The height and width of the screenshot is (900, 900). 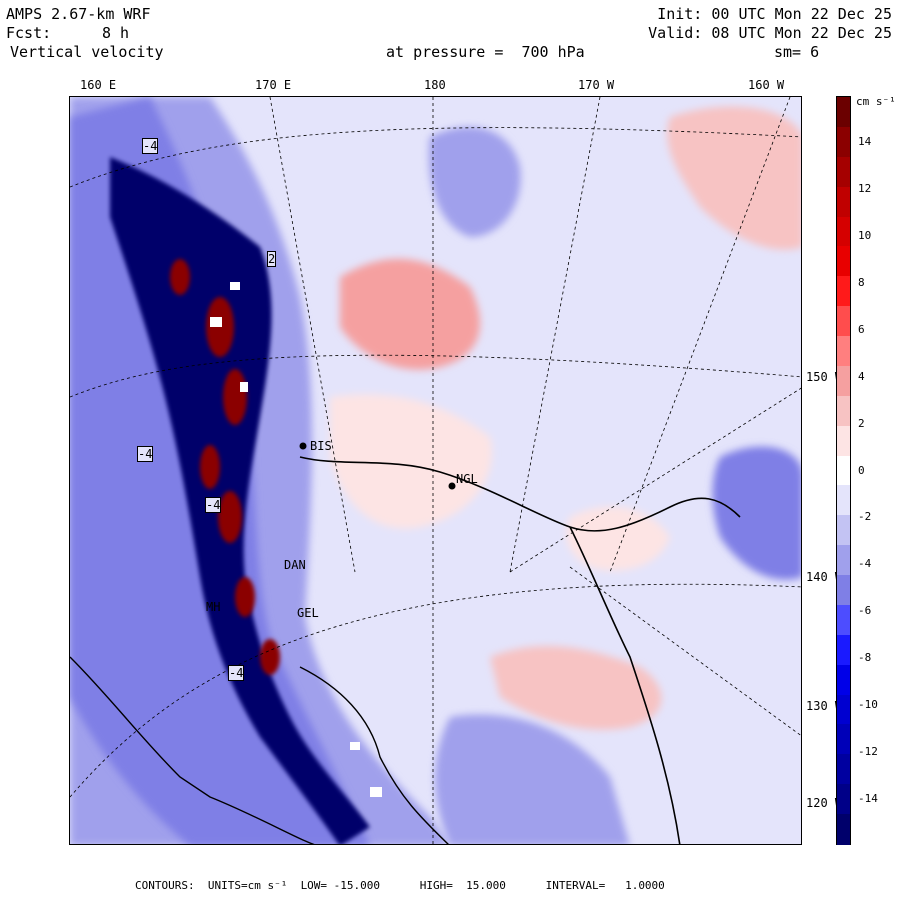 What do you see at coordinates (861, 423) in the screenshot?
I see `colorbar-tick: 2` at bounding box center [861, 423].